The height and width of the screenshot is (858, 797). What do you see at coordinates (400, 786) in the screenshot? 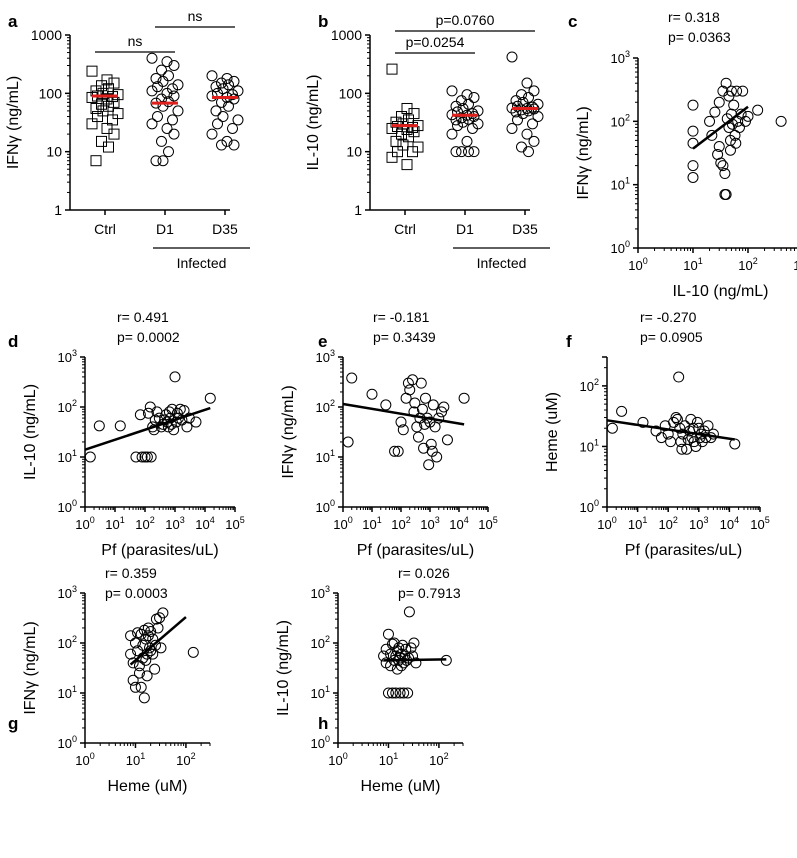
I see `x-axis-label: Heme (uM)` at bounding box center [400, 786].